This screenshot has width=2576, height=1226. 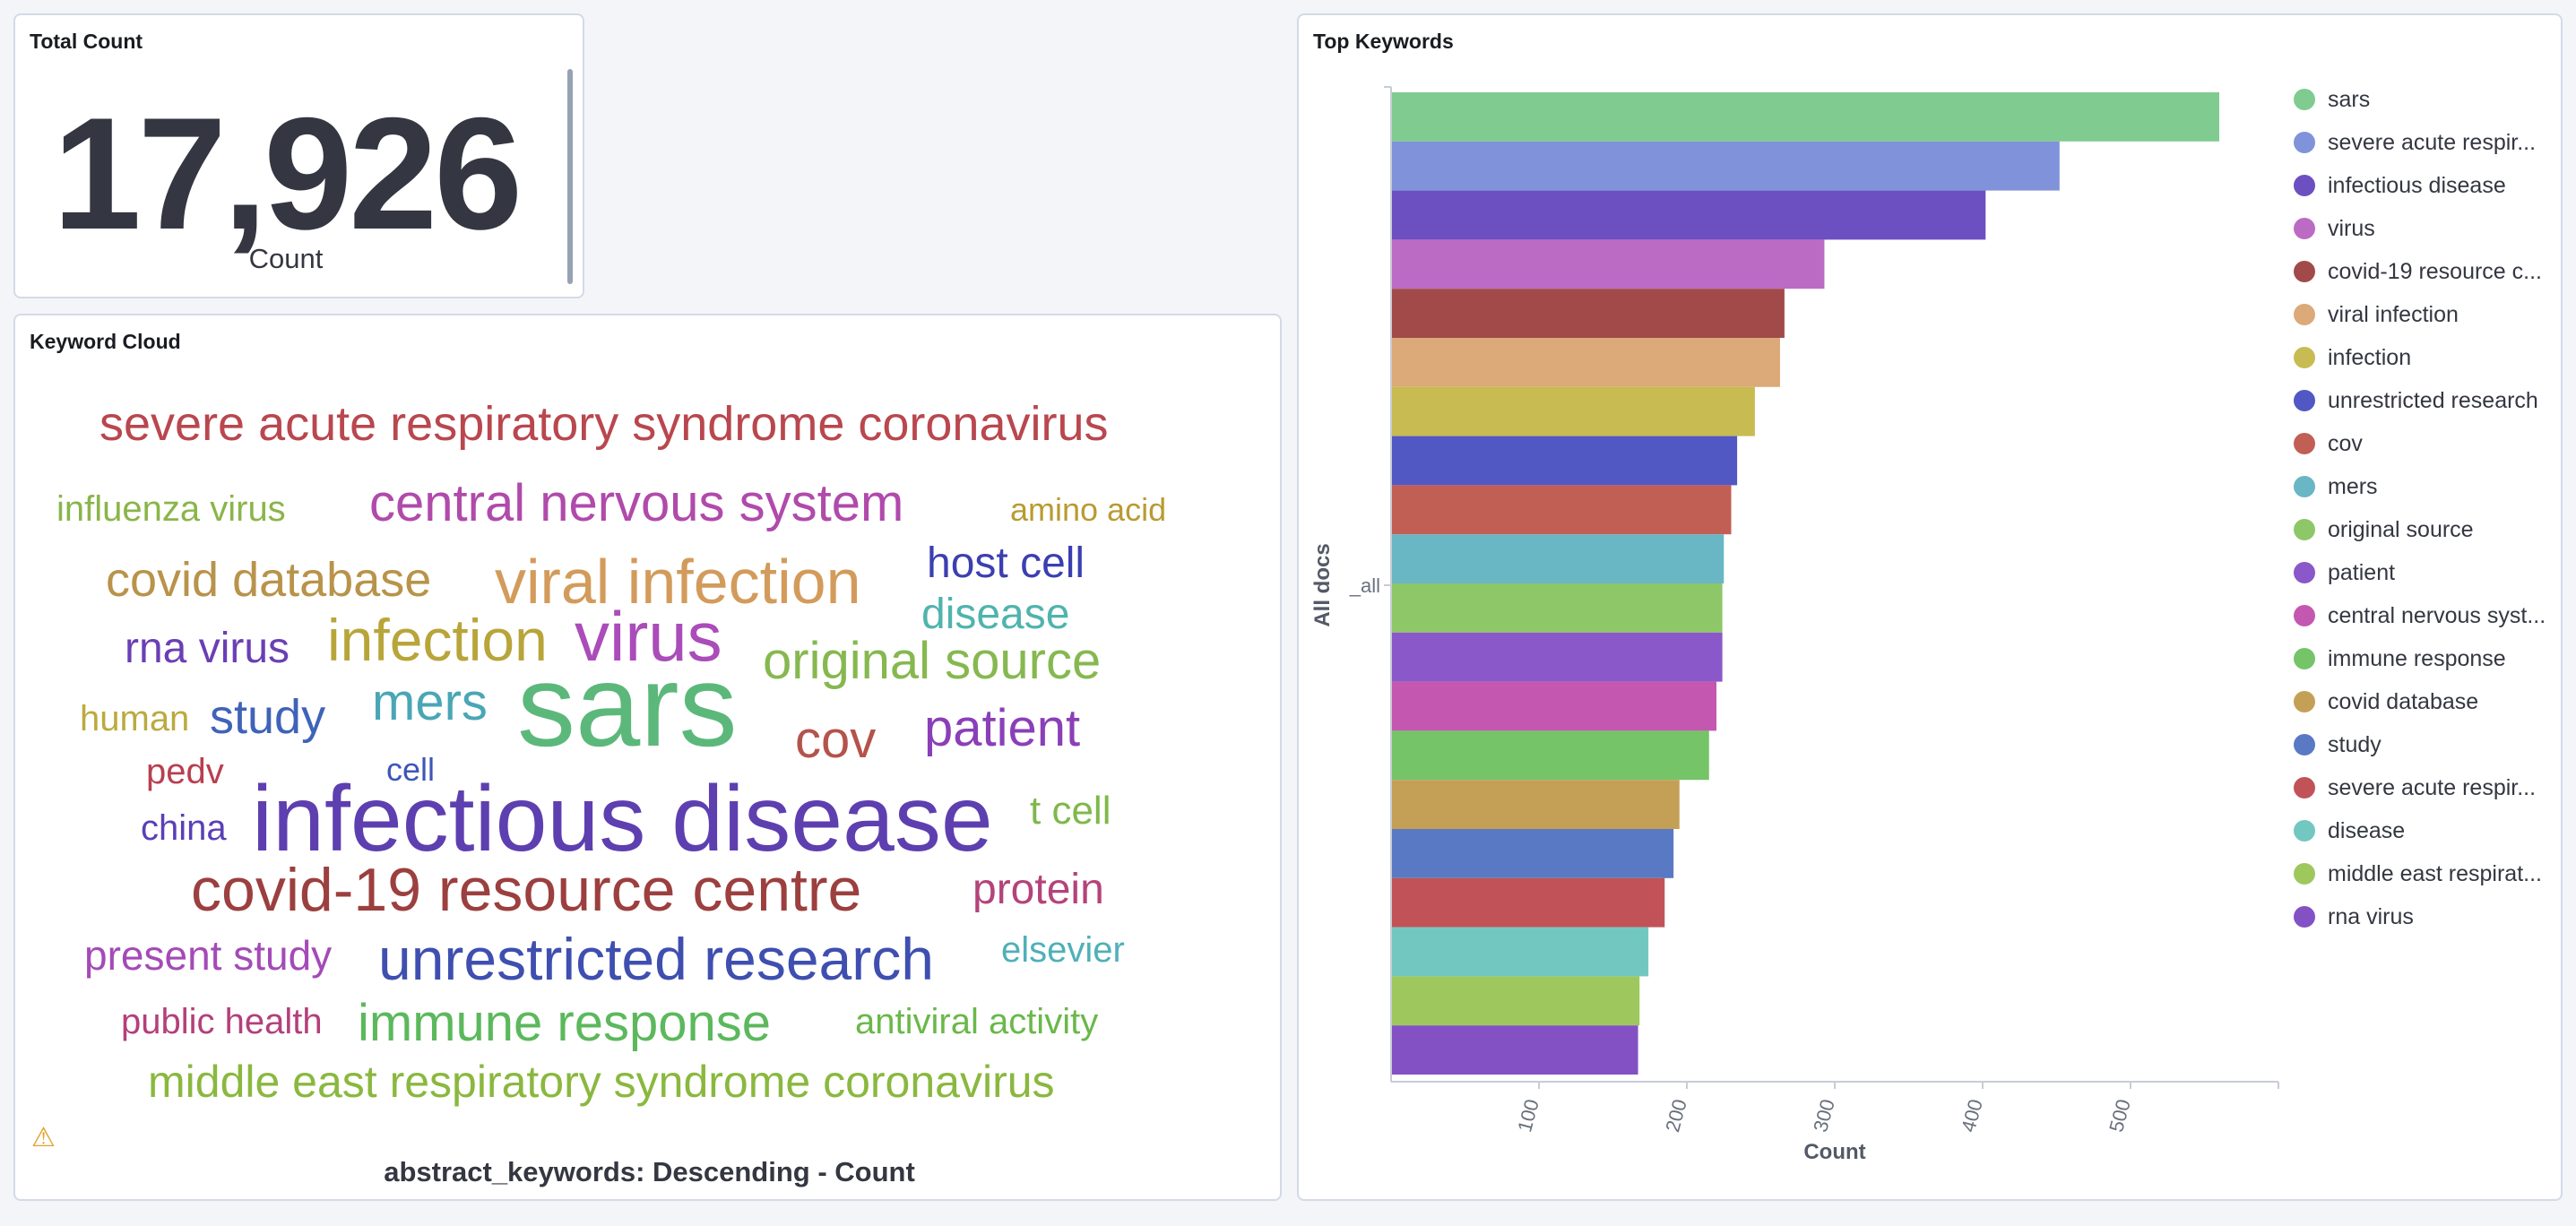 What do you see at coordinates (2428, 400) in the screenshot?
I see `legend-item: unrestricted research` at bounding box center [2428, 400].